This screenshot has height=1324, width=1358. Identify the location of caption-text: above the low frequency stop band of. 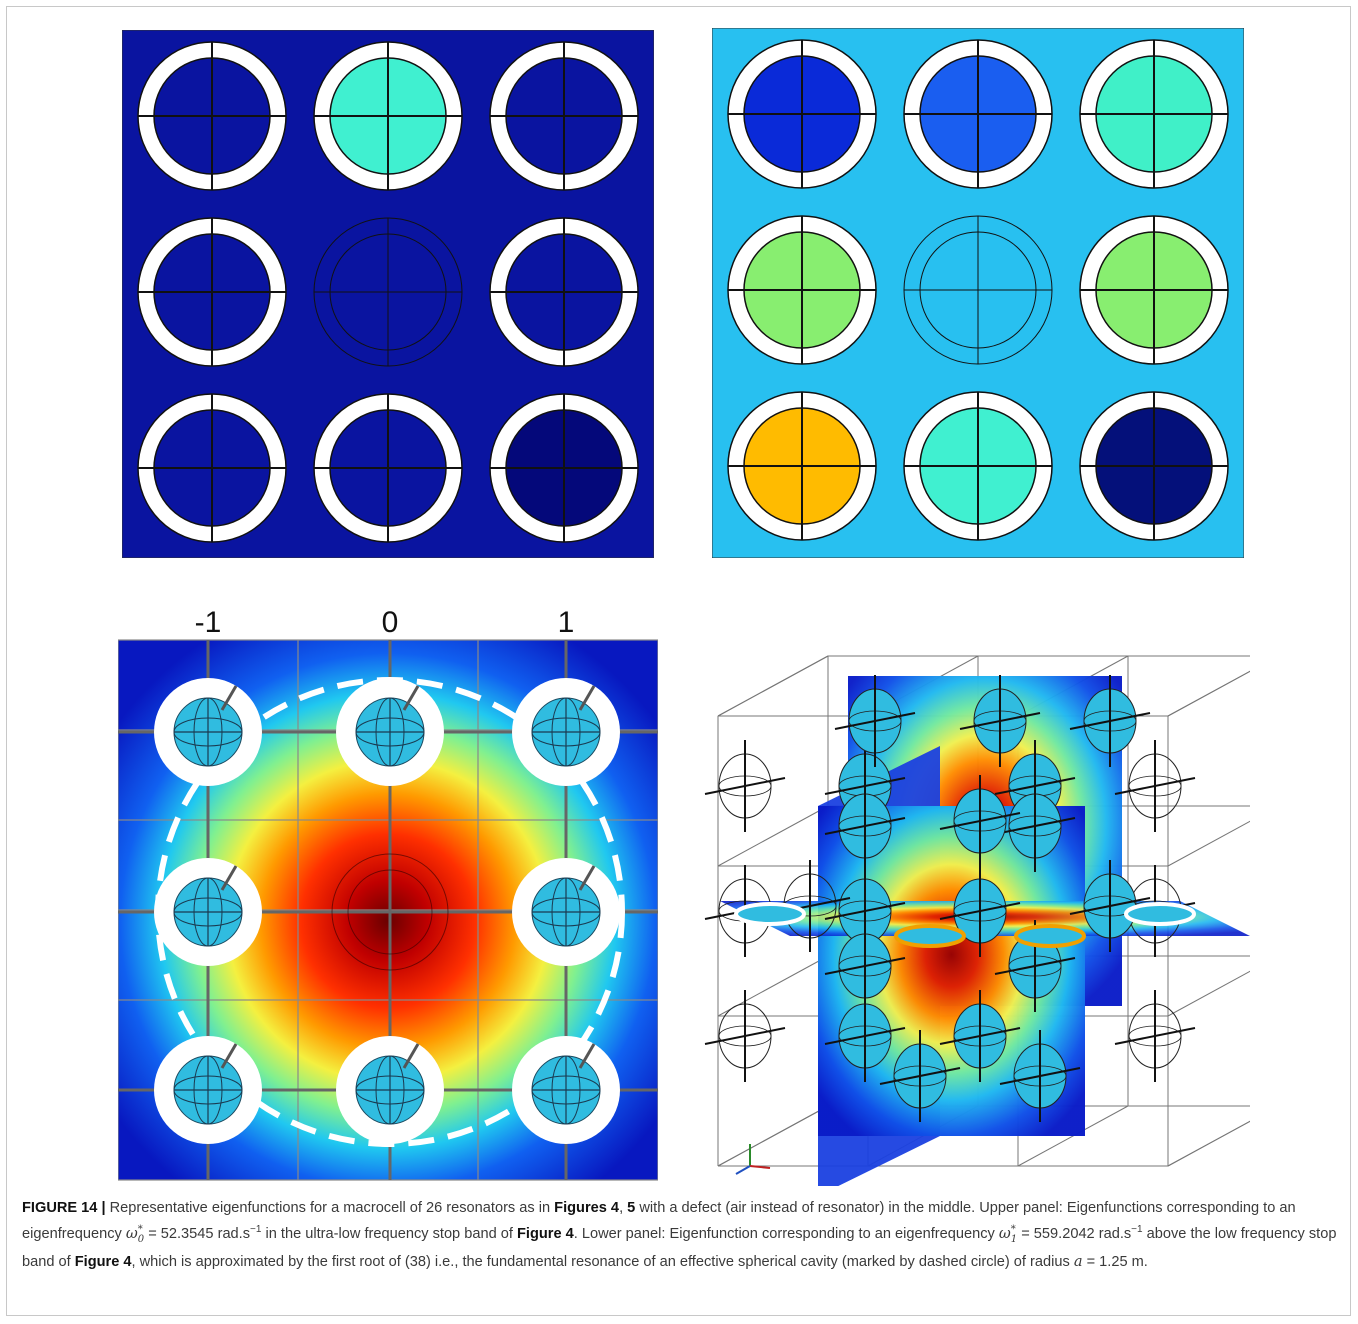
(679, 1247).